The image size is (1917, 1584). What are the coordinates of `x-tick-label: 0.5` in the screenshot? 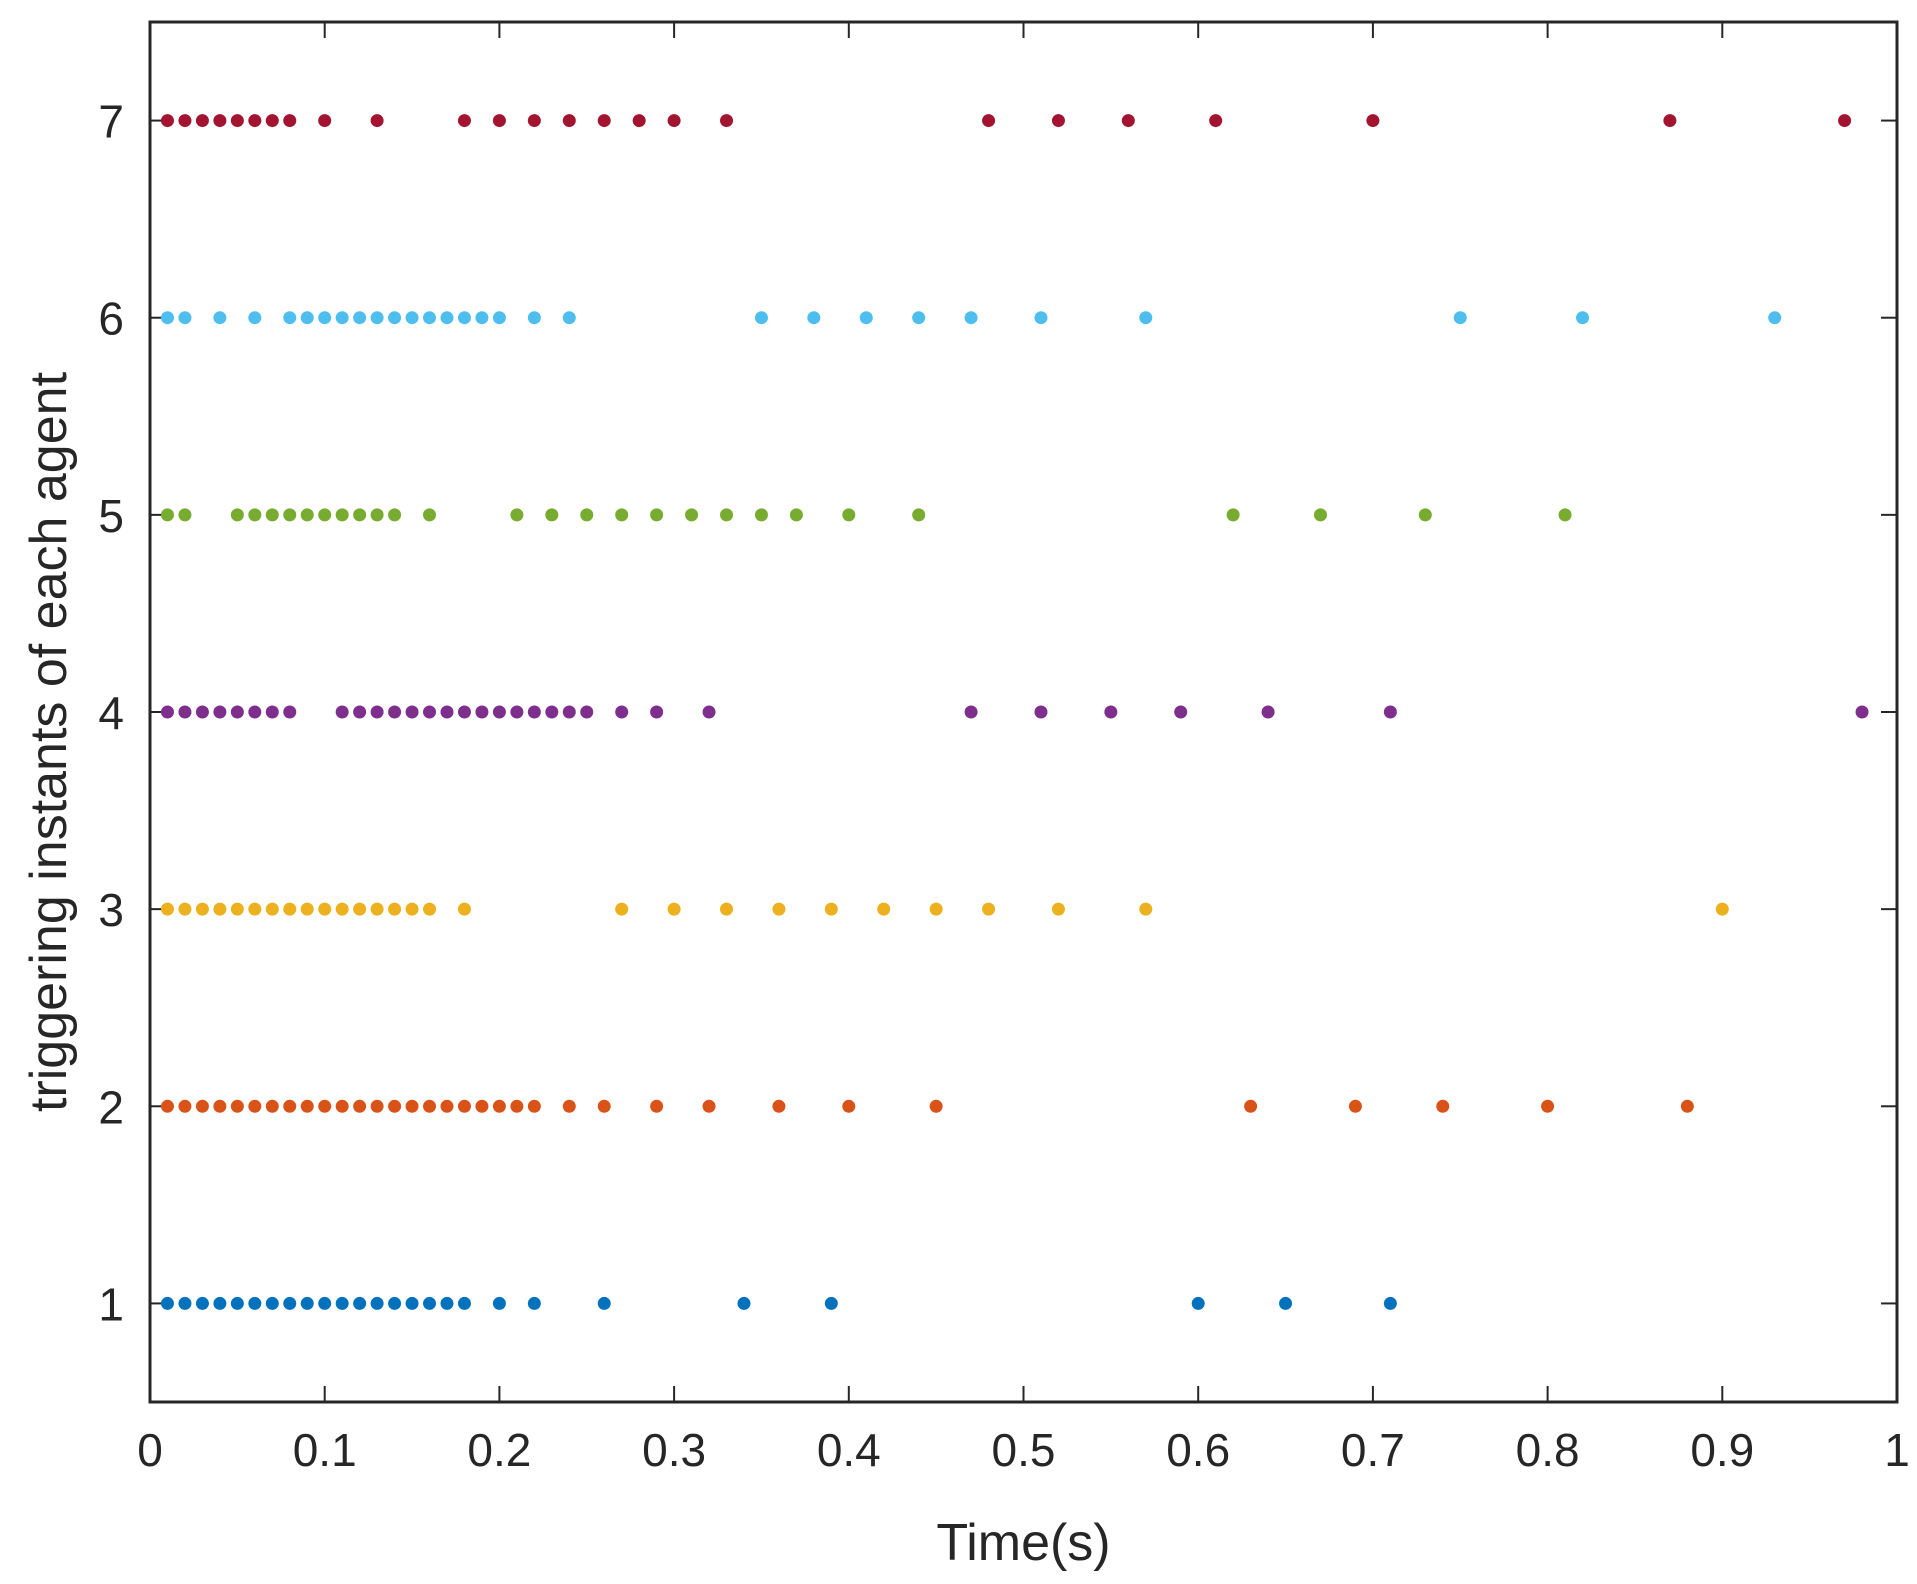 It's located at (1024, 1450).